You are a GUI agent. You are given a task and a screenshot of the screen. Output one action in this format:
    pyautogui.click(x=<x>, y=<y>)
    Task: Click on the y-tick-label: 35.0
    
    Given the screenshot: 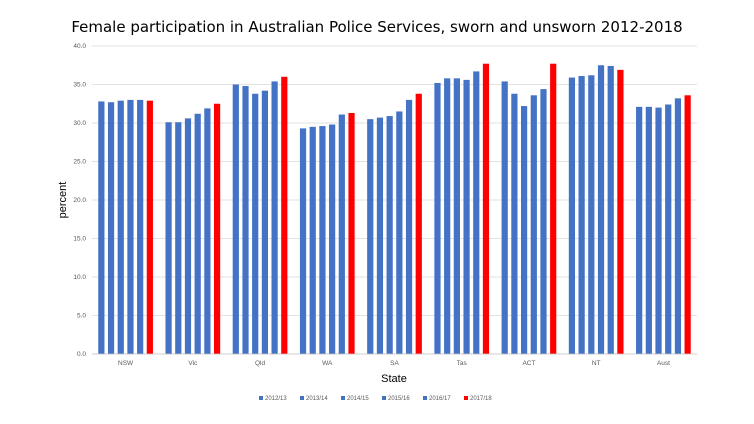 What is the action you would take?
    pyautogui.click(x=79, y=85)
    